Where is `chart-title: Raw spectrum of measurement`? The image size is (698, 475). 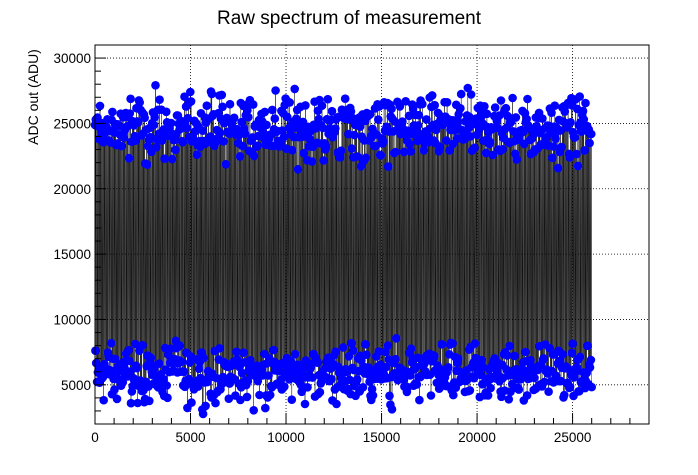
chart-title: Raw spectrum of measurement is located at coordinates (349, 18).